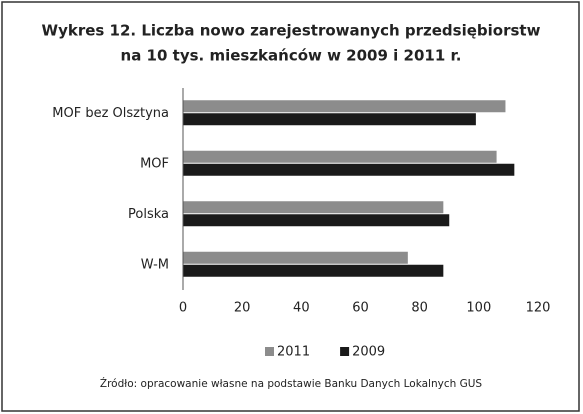  What do you see at coordinates (155, 264) in the screenshot?
I see `y-tick-label: W-M` at bounding box center [155, 264].